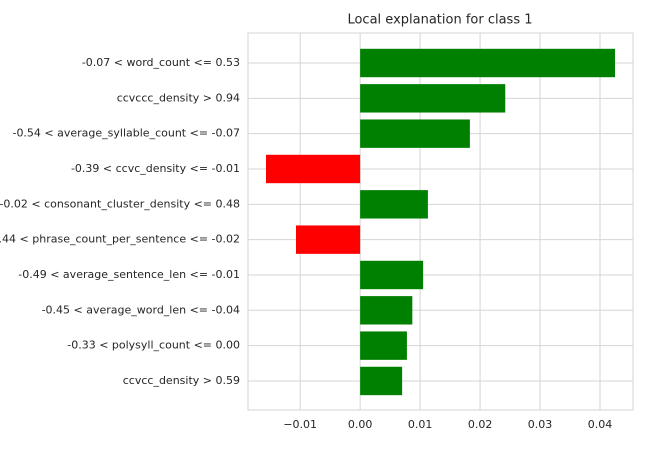 Image resolution: width=648 pixels, height=450 pixels. I want to click on x-tick-label: 0.03, so click(540, 424).